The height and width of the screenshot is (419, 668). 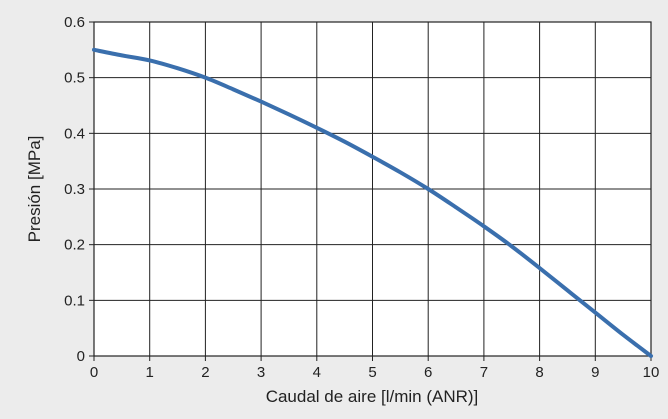 I want to click on y-tick-label: 0.3, so click(x=74, y=189).